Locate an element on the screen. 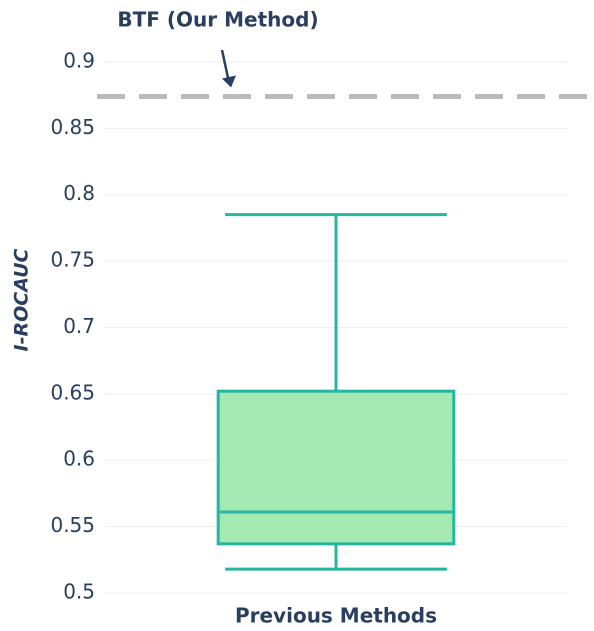  annotation-arrow is located at coordinates (225, 66).